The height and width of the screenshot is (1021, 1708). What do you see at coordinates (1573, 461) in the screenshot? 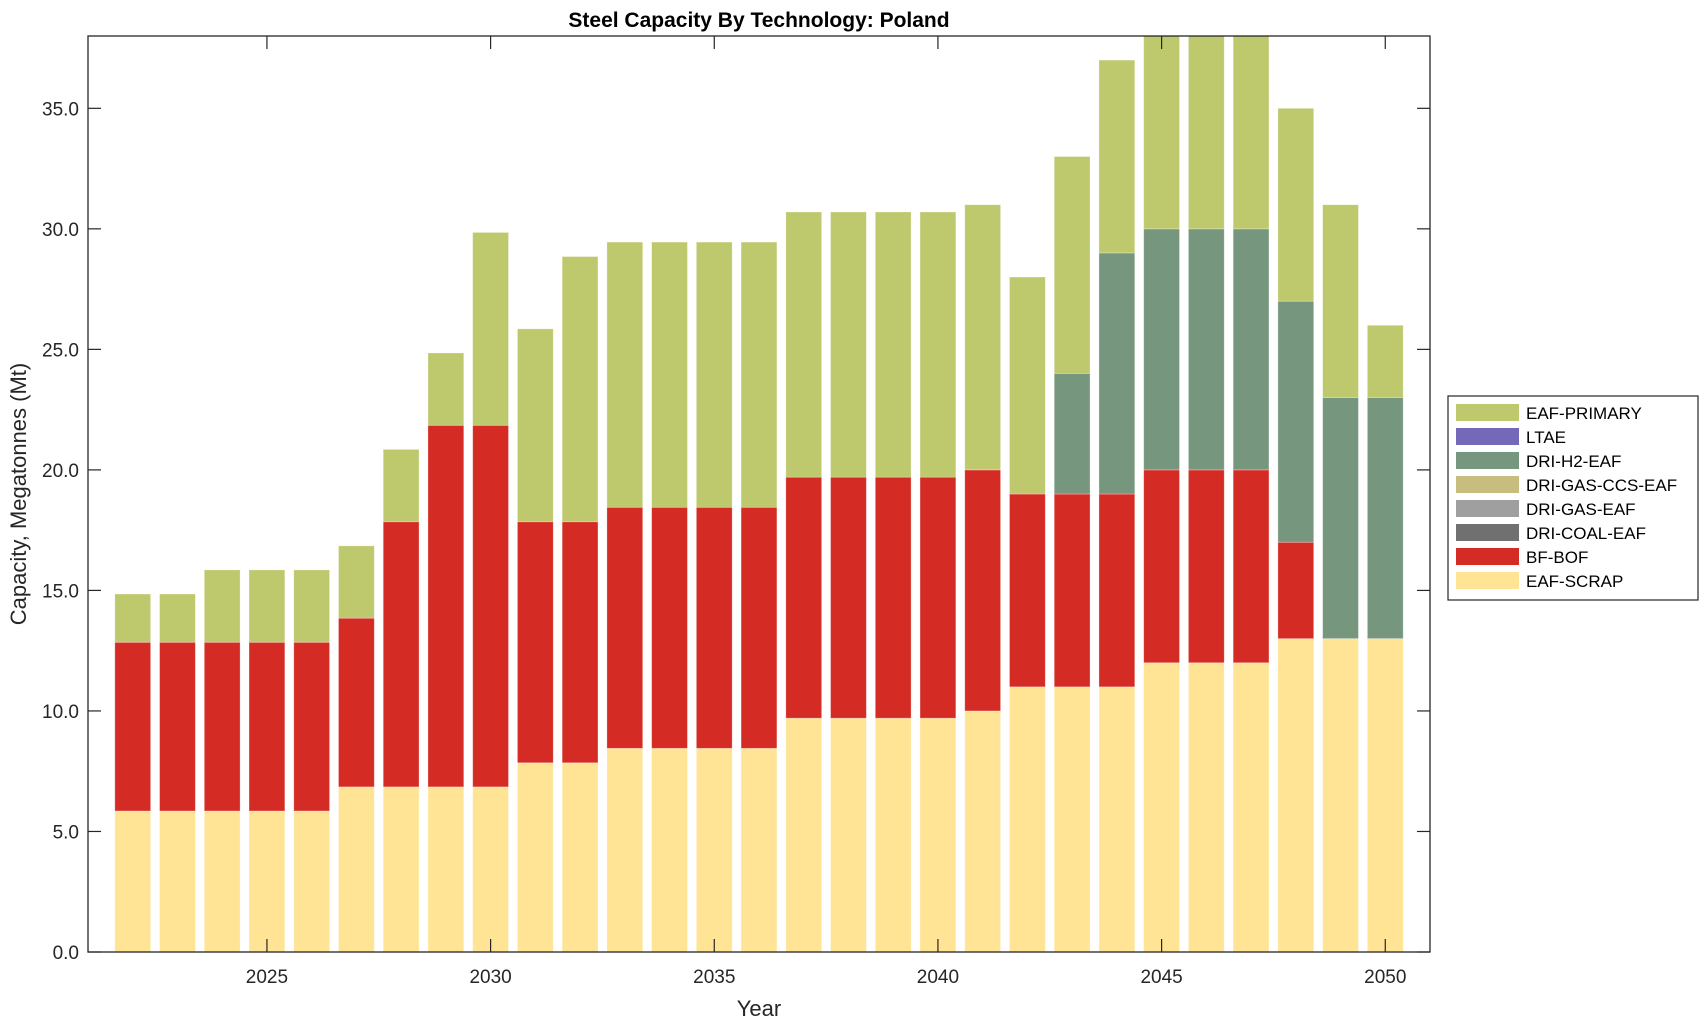
I see `legend-label: DRI-H2-EAF` at bounding box center [1573, 461].